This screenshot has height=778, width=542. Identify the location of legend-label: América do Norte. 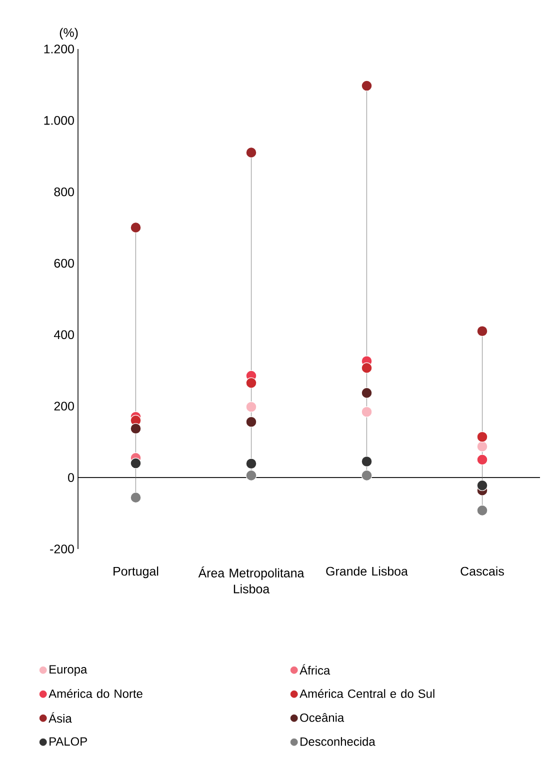
(95, 693).